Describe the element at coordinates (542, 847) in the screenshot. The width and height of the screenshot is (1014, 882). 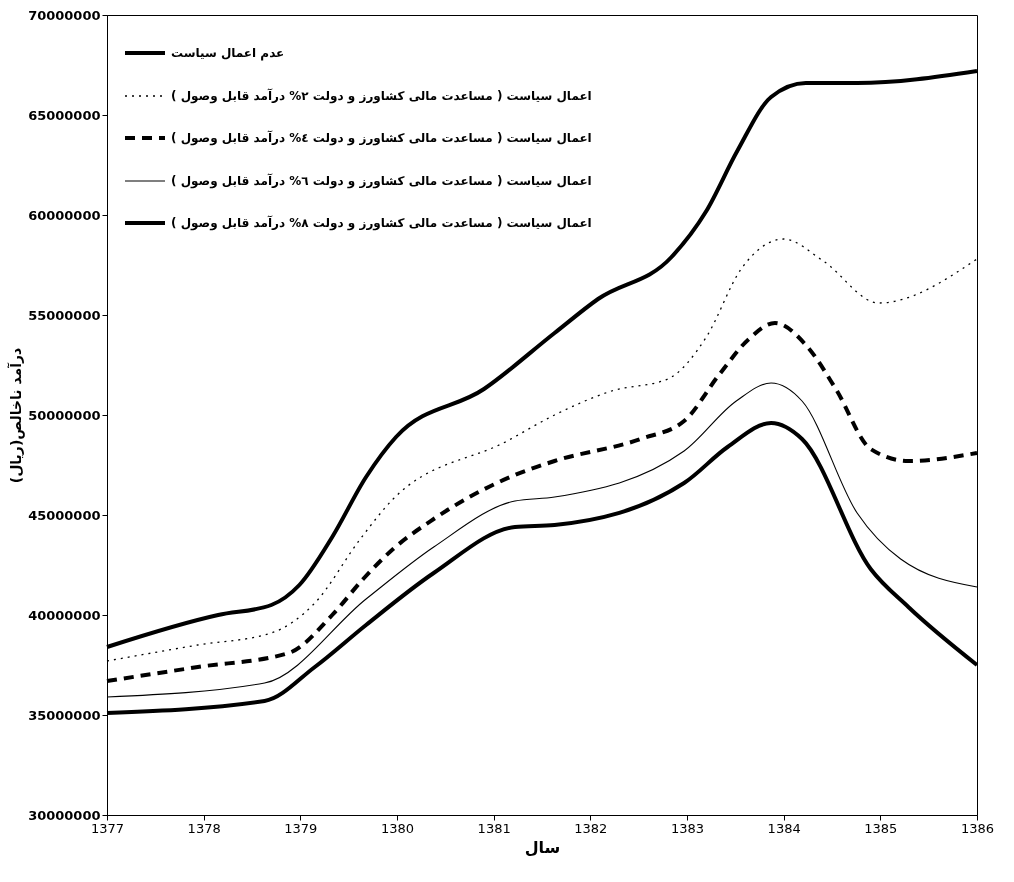
I see `x-axis-title: سال` at that location.